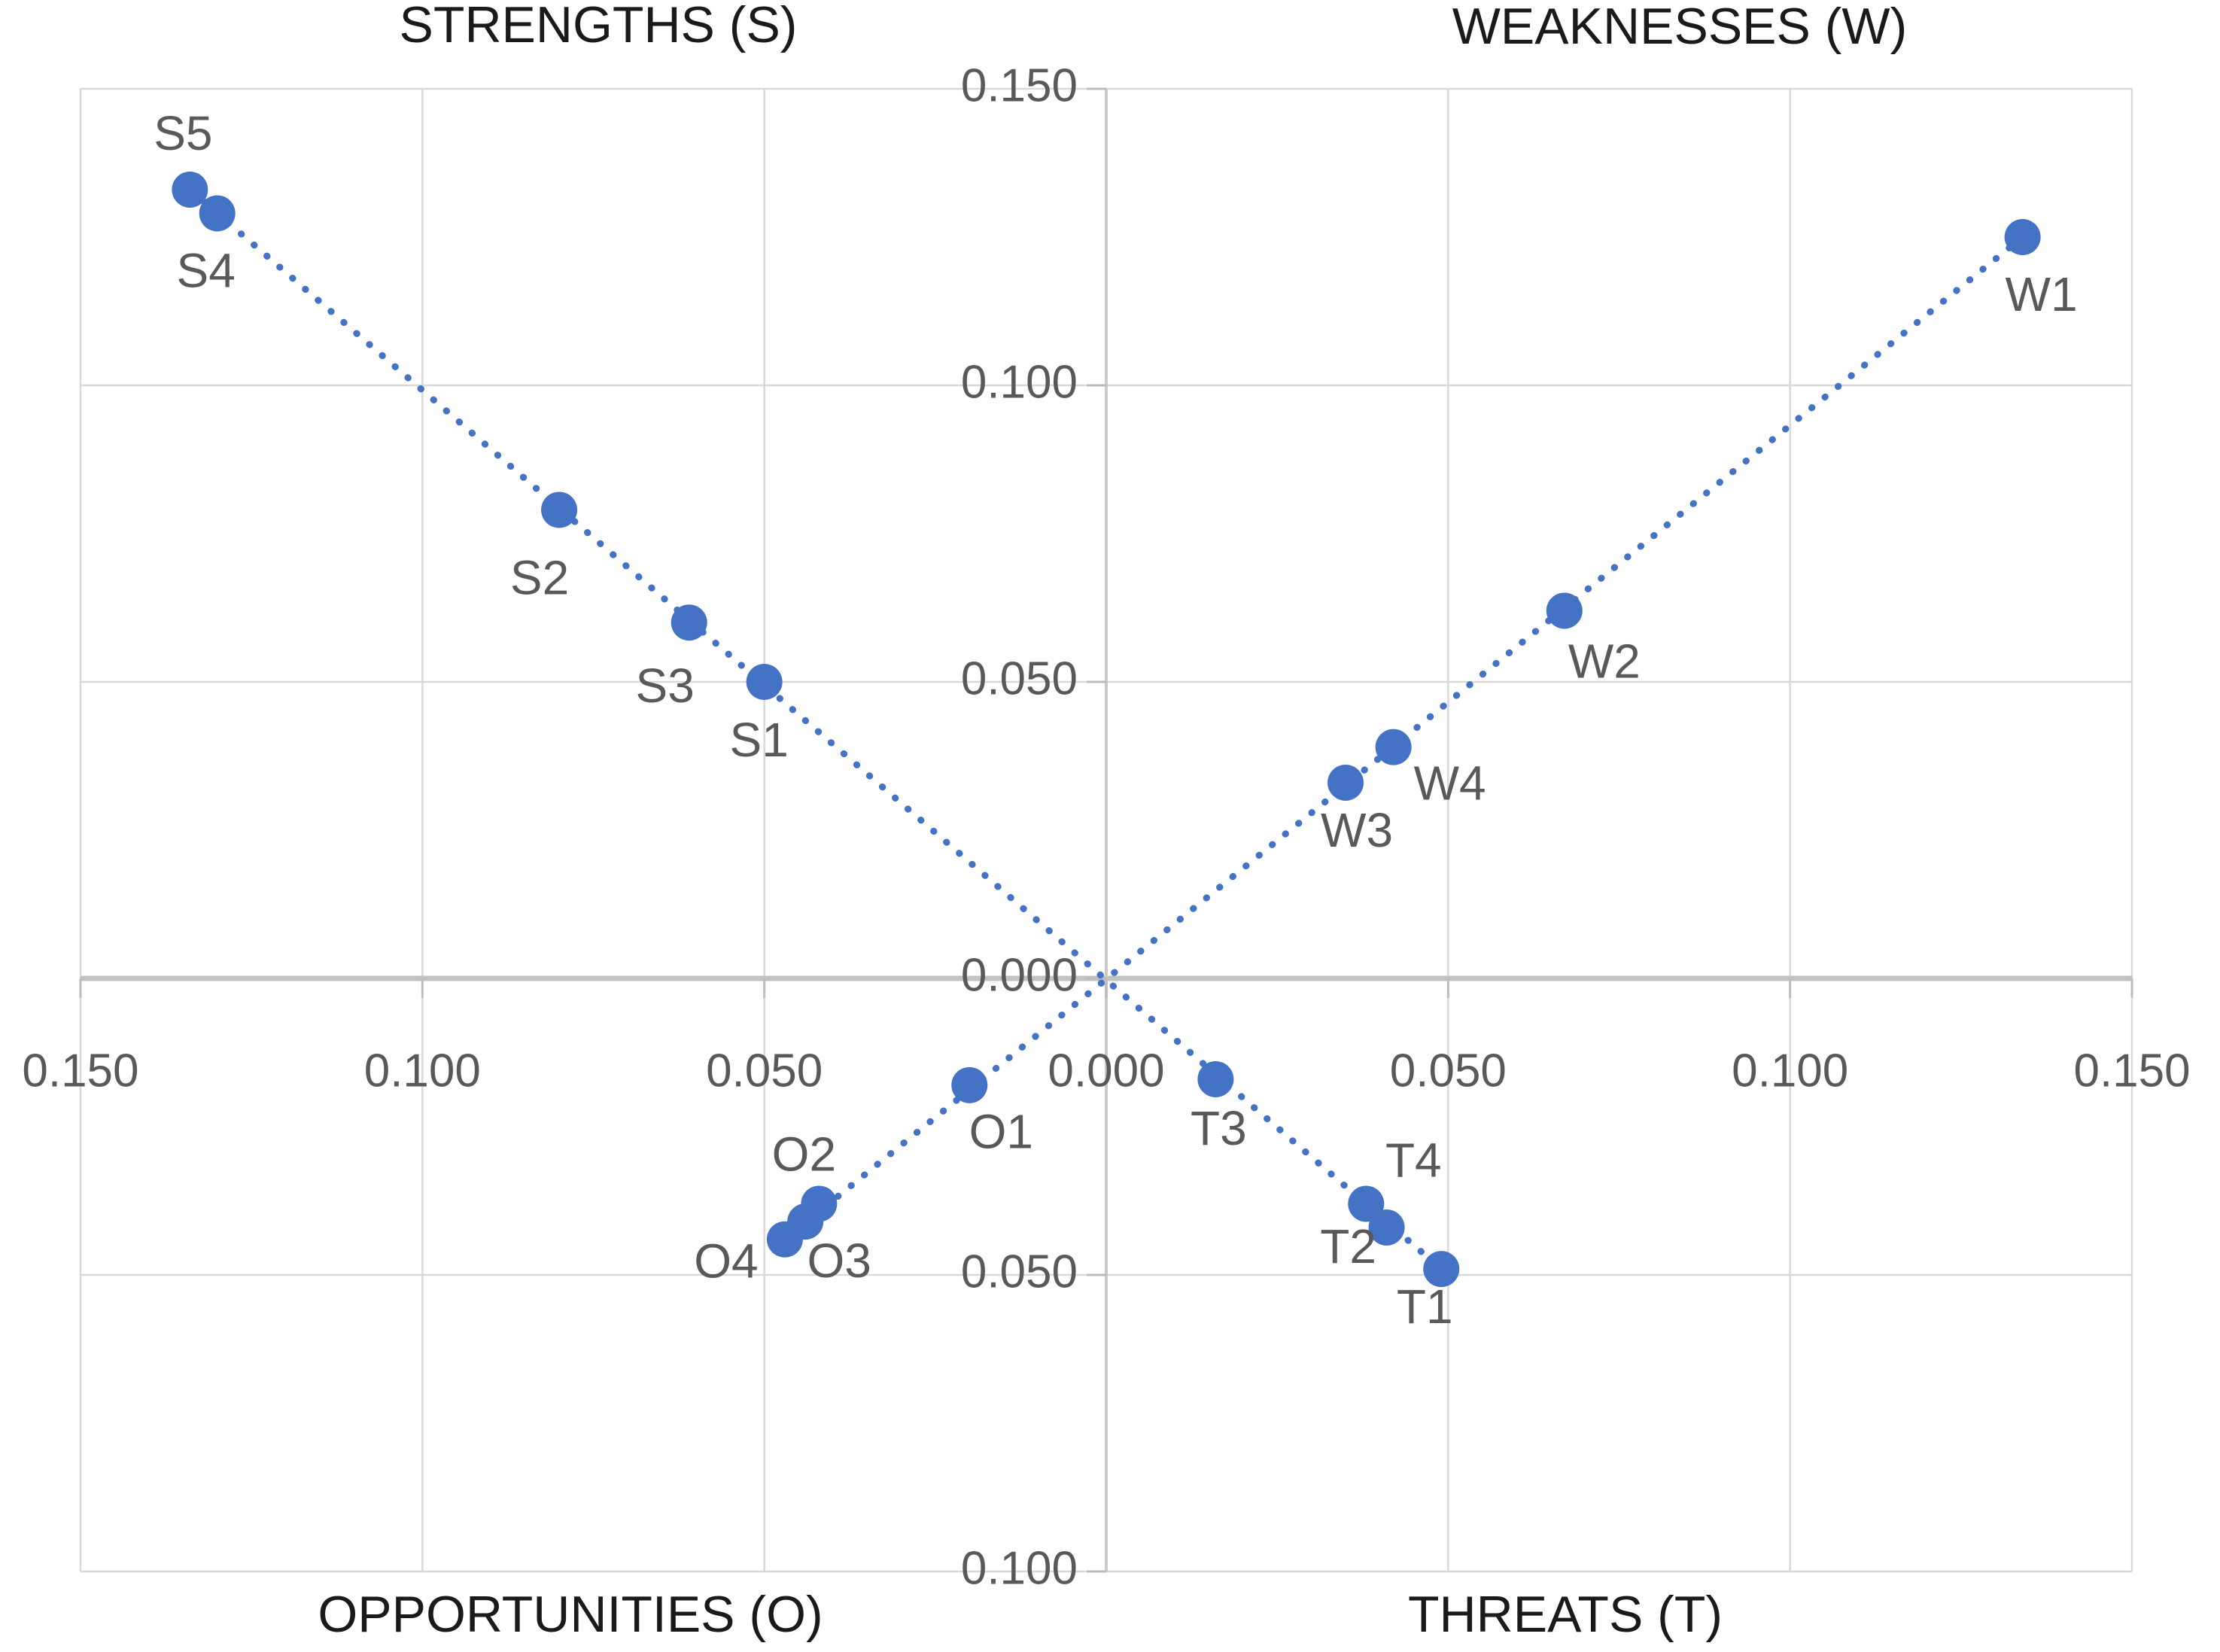  Describe the element at coordinates (190, 190) in the screenshot. I see `data-point-S5` at that location.